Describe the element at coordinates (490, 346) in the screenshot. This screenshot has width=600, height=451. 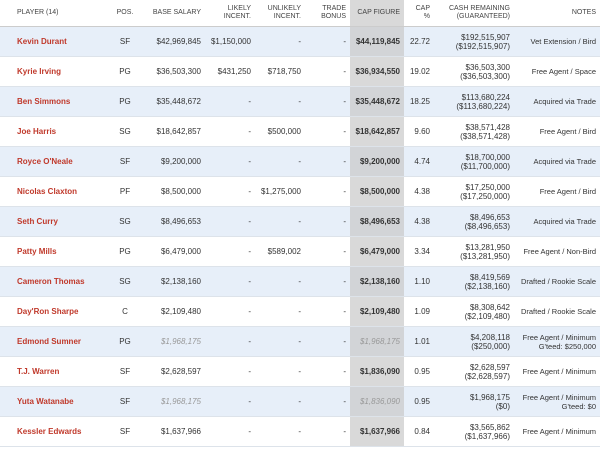
I see `guaranteed: ($250,000)` at that location.